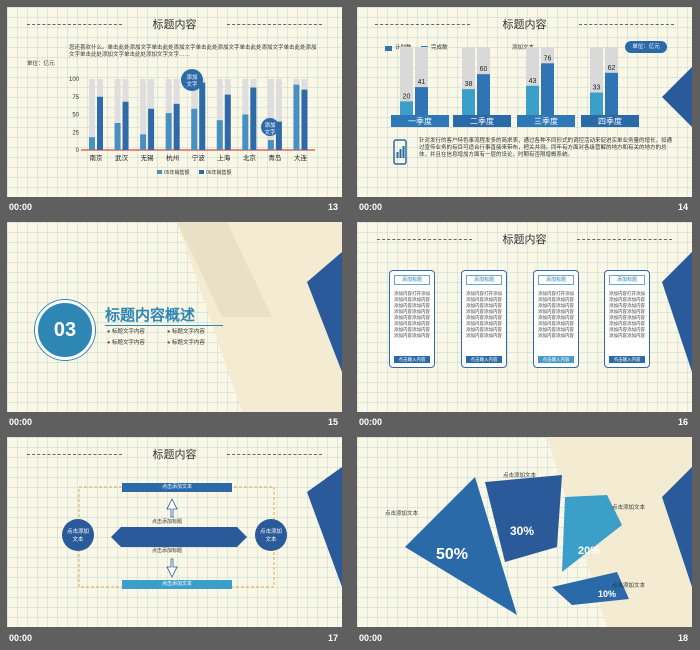 The height and width of the screenshot is (650, 700). What do you see at coordinates (75, 116) in the screenshot?
I see `y-tick-label: 50` at bounding box center [75, 116].